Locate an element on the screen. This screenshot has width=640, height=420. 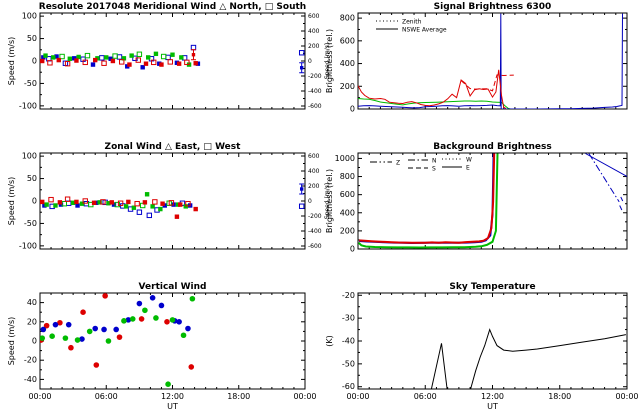
y-tick-label: 20 is located at coordinates (32, 321).